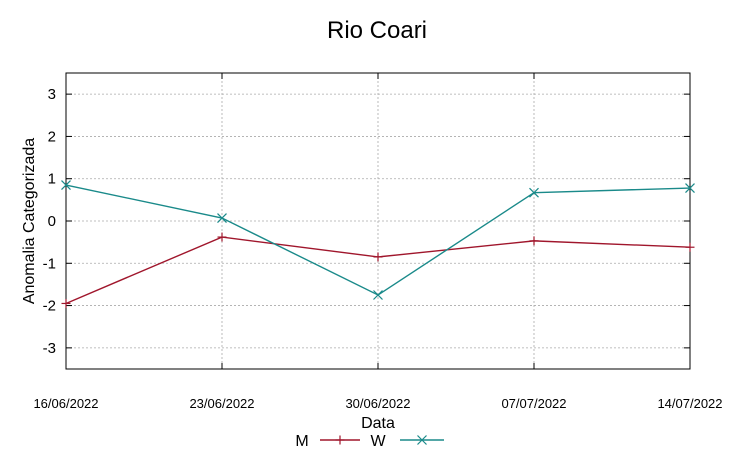 This screenshot has width=753, height=459. Describe the element at coordinates (533, 403) in the screenshot. I see `x-tick-label: 07/07/2022` at that location.